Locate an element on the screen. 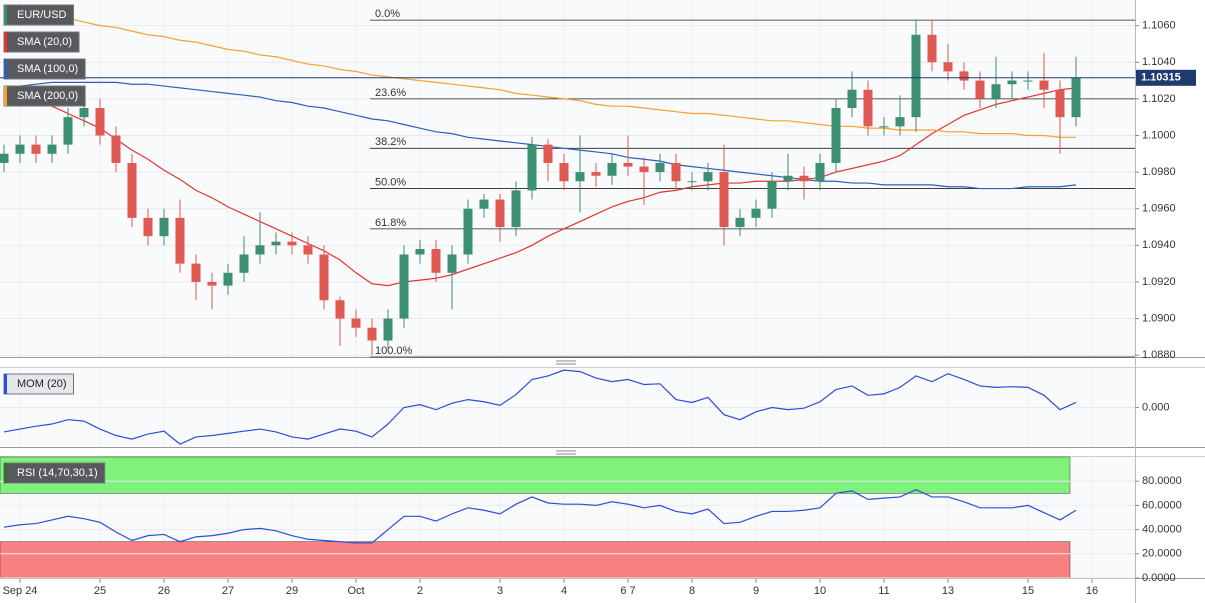 The width and height of the screenshot is (1205, 603). x-tick-label: 3 is located at coordinates (500, 591).